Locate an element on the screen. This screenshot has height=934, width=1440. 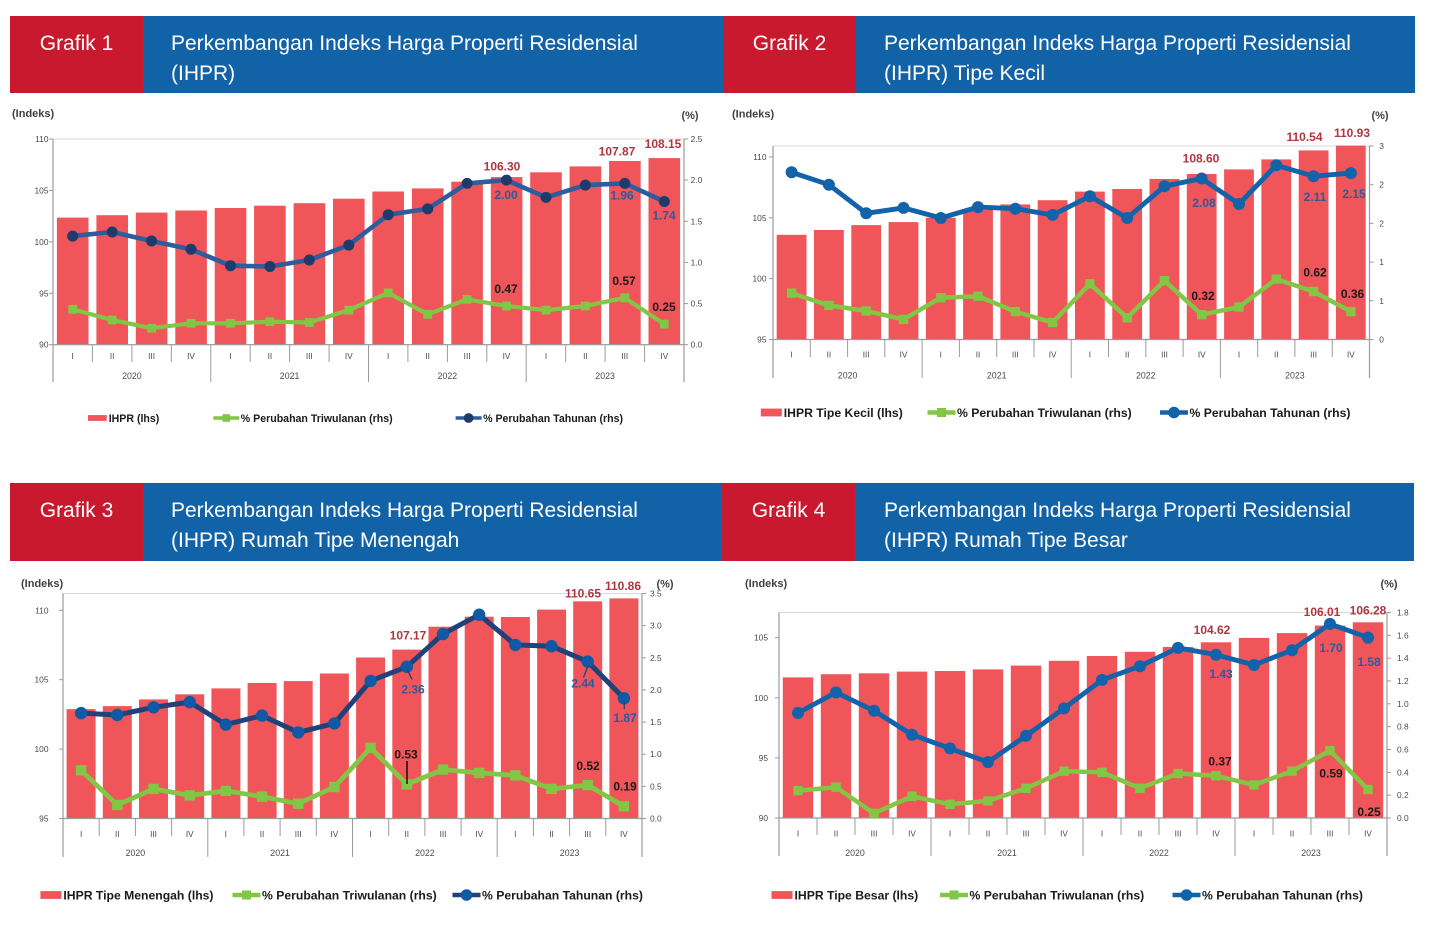
svg-text: 0.52 is located at coordinates (588, 766).